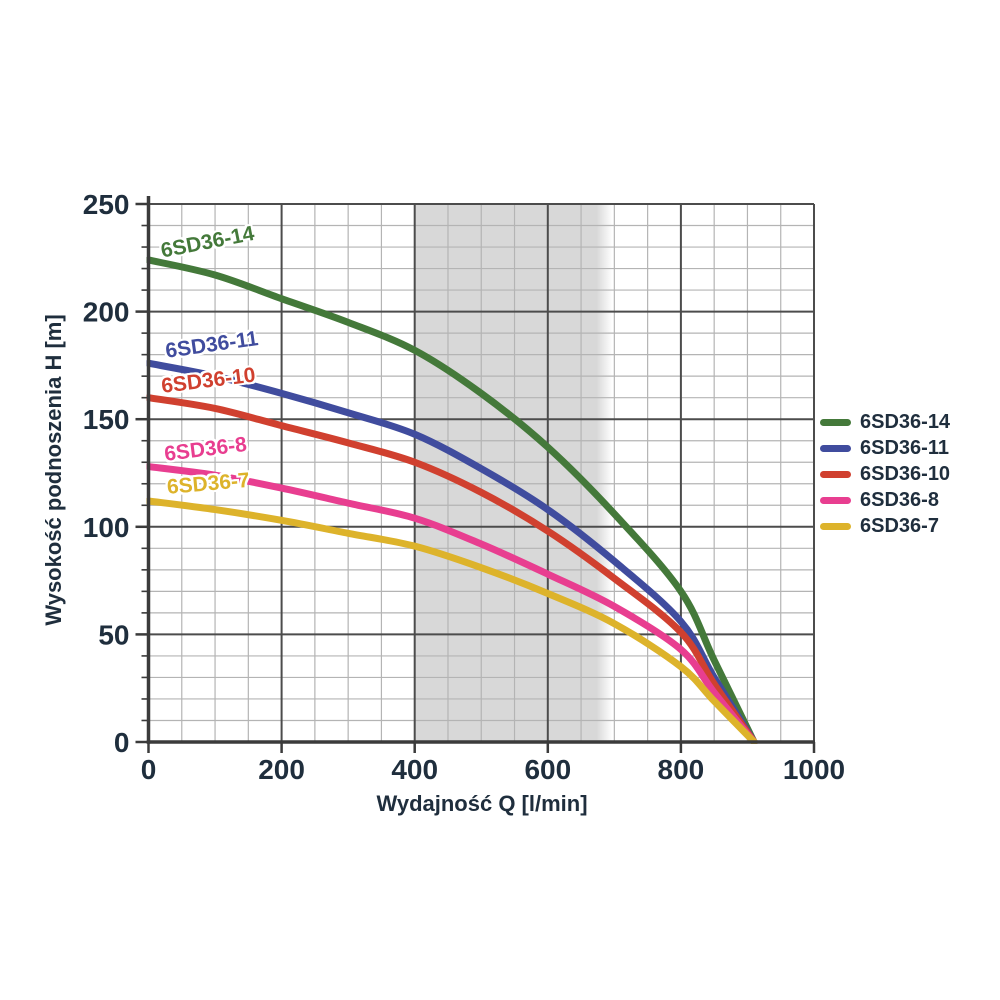  Describe the element at coordinates (106, 204) in the screenshot. I see `svg-text: 250` at that location.